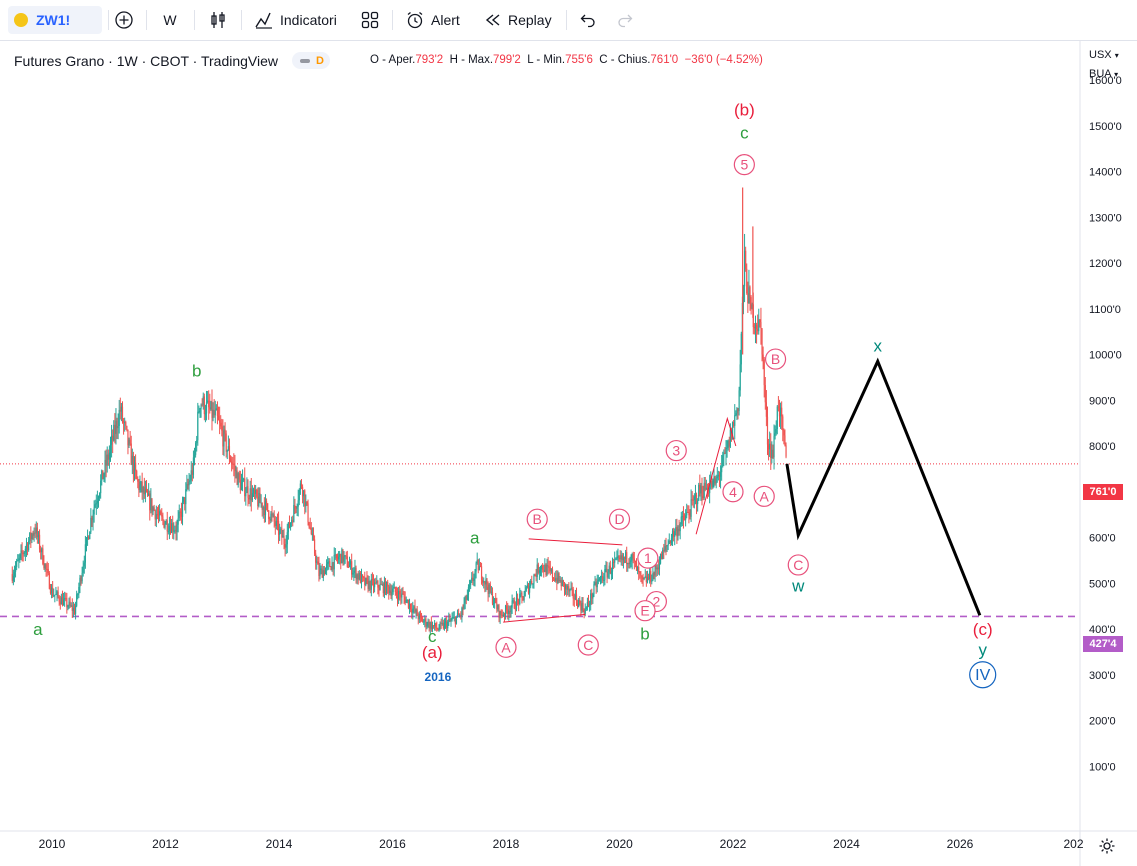 This screenshot has width=1137, height=866. What do you see at coordinates (124, 20) in the screenshot?
I see `compare-add-button` at bounding box center [124, 20].